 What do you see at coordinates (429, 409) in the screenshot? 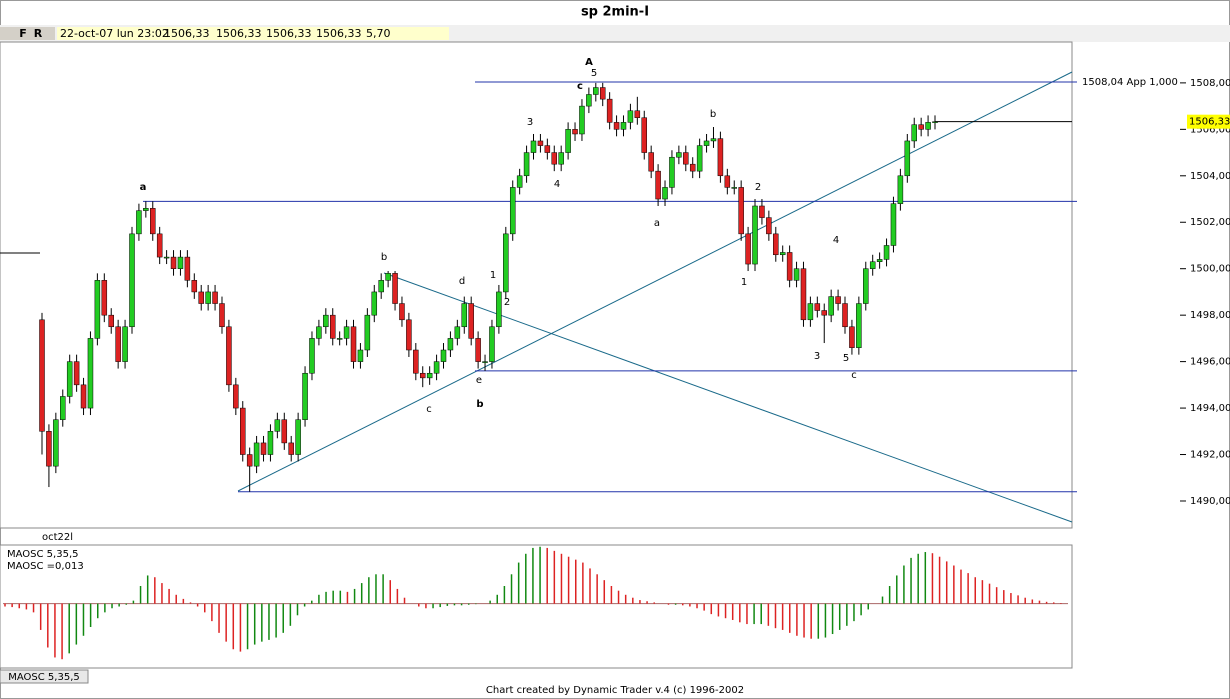
I see `wave-label: c` at bounding box center [429, 409].